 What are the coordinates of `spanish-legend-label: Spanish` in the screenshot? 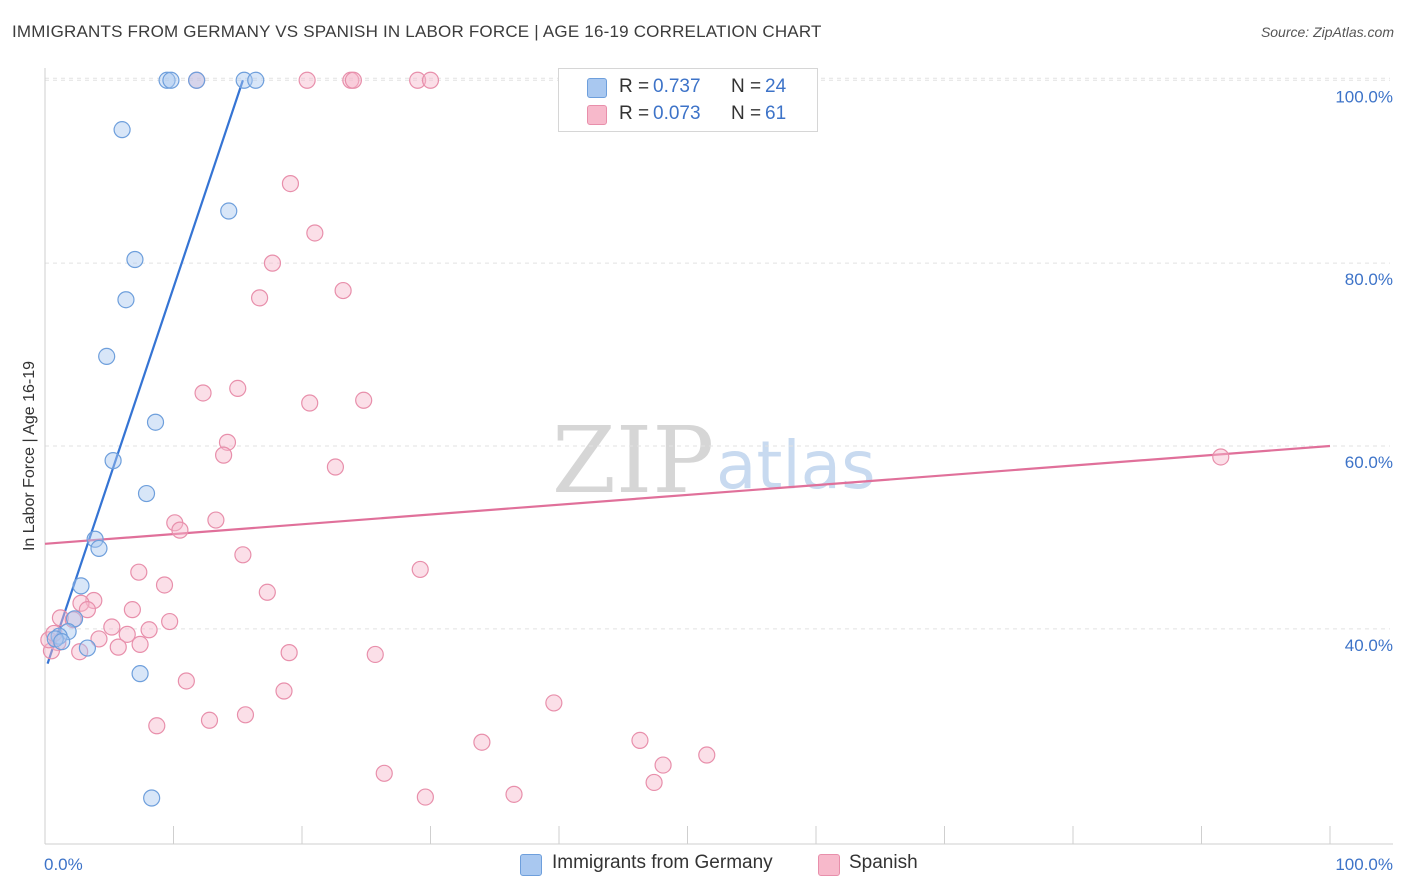 It's located at (883, 862).